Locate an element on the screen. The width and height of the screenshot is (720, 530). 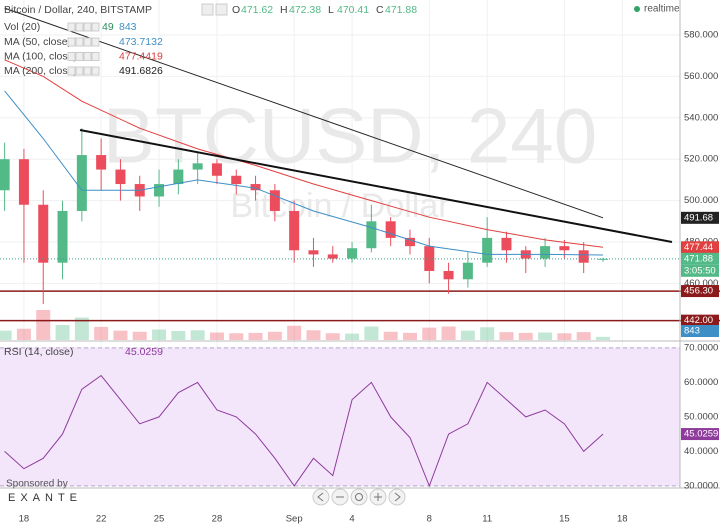
ohlc-value: 471.62 is located at coordinates (257, 10).